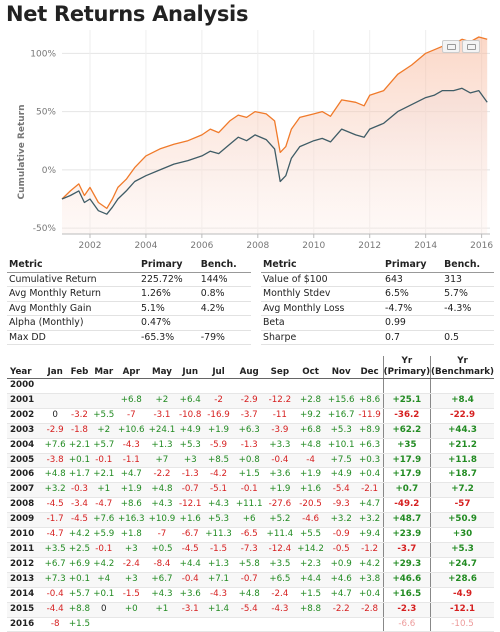 This screenshot has height=632, width=500. Describe the element at coordinates (280, 475) in the screenshot. I see `monthly-return-cell: +3.6` at that location.